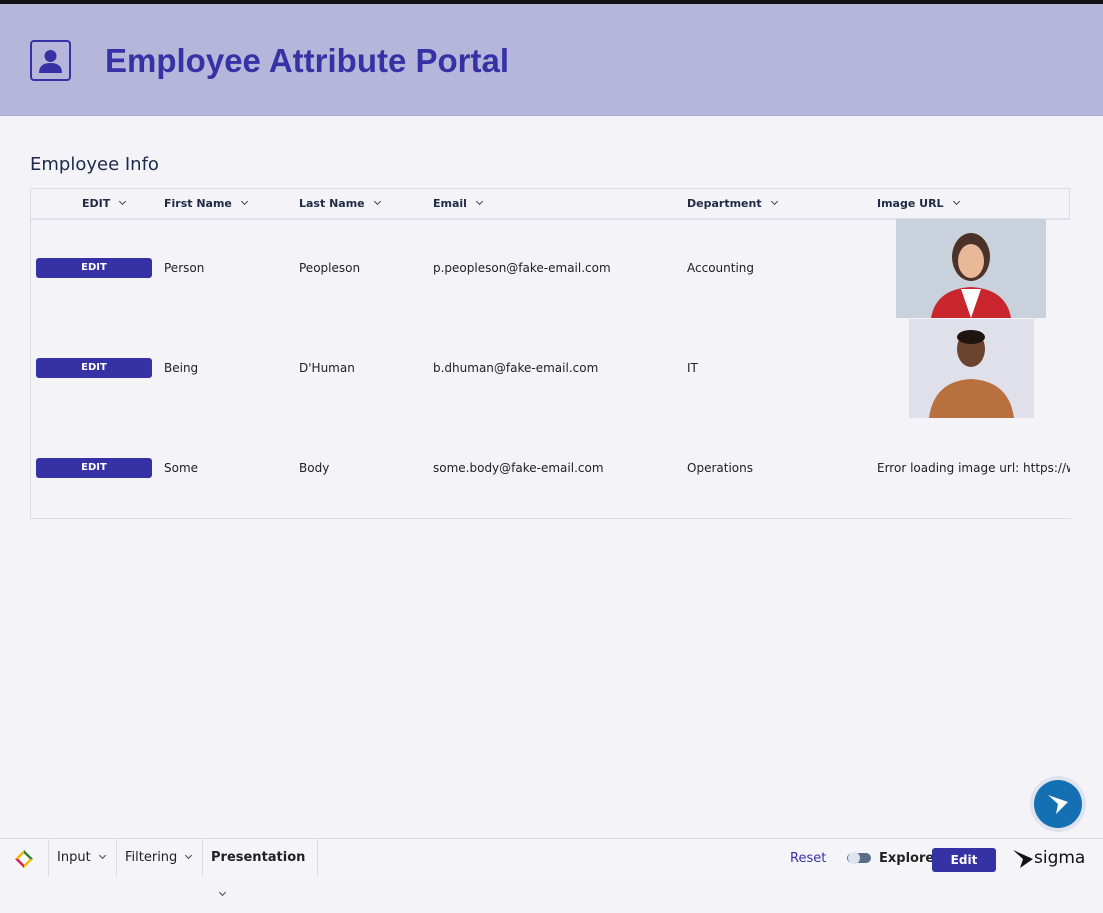 The height and width of the screenshot is (913, 1103). What do you see at coordinates (181, 468) in the screenshot?
I see `cell: Some` at bounding box center [181, 468].